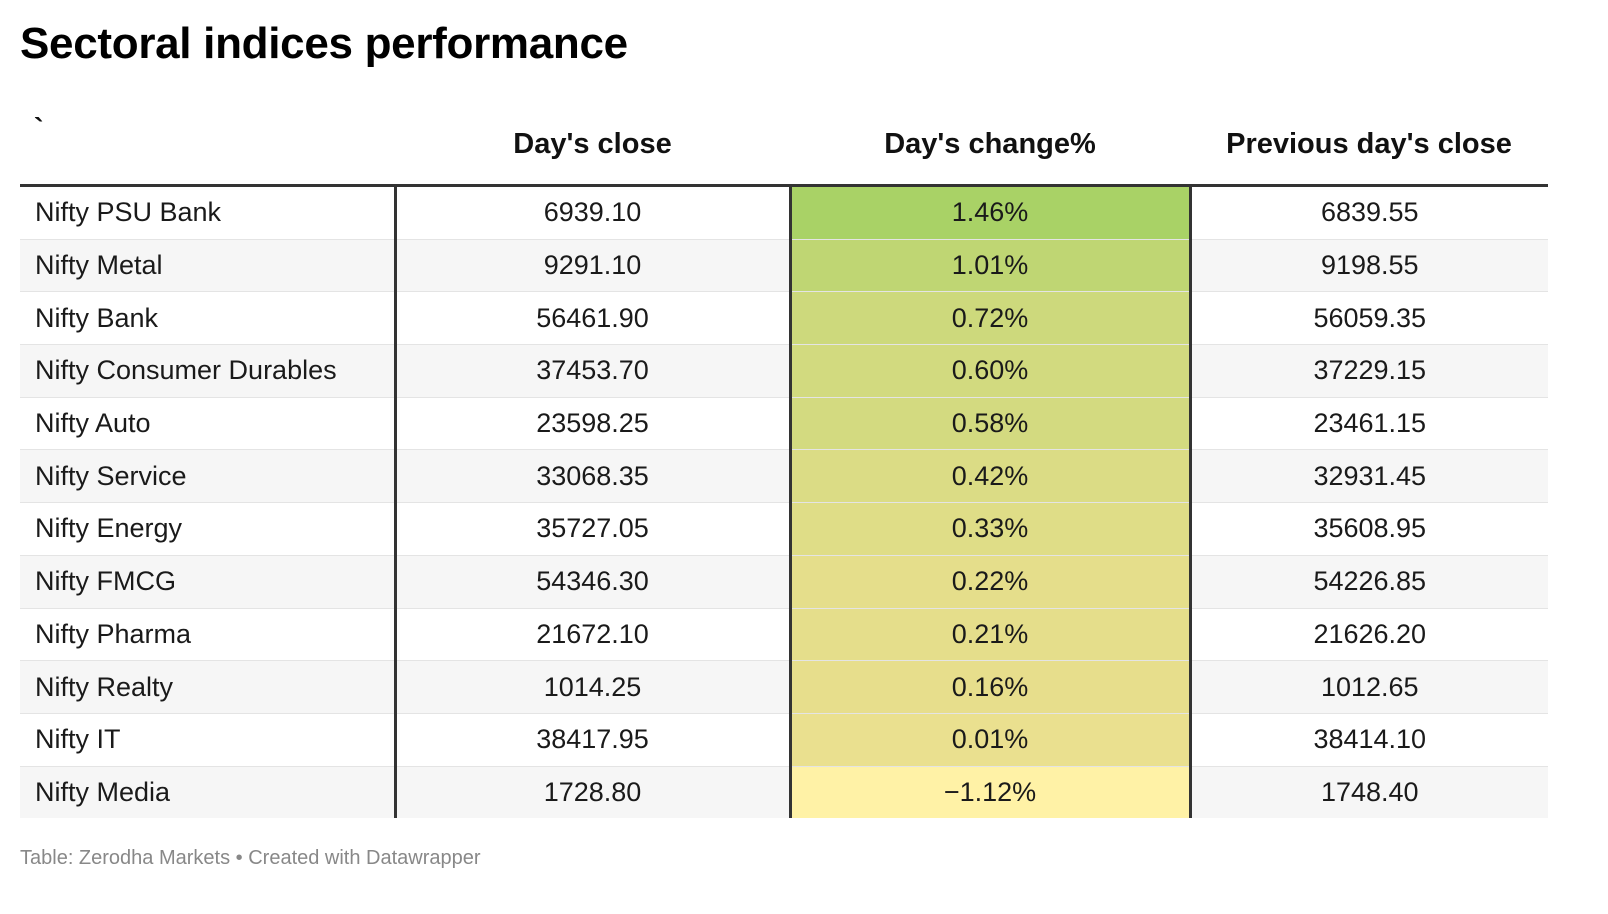 Image resolution: width=1608 pixels, height=914 pixels. I want to click on days-close-cell: 21672.10, so click(593, 635).